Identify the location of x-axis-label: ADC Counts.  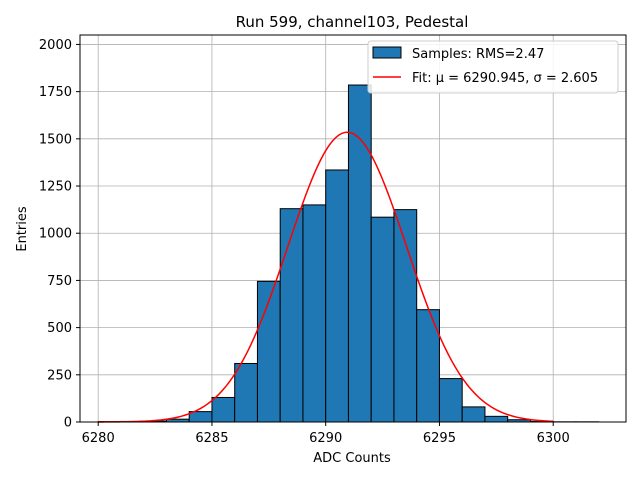
(352, 458).